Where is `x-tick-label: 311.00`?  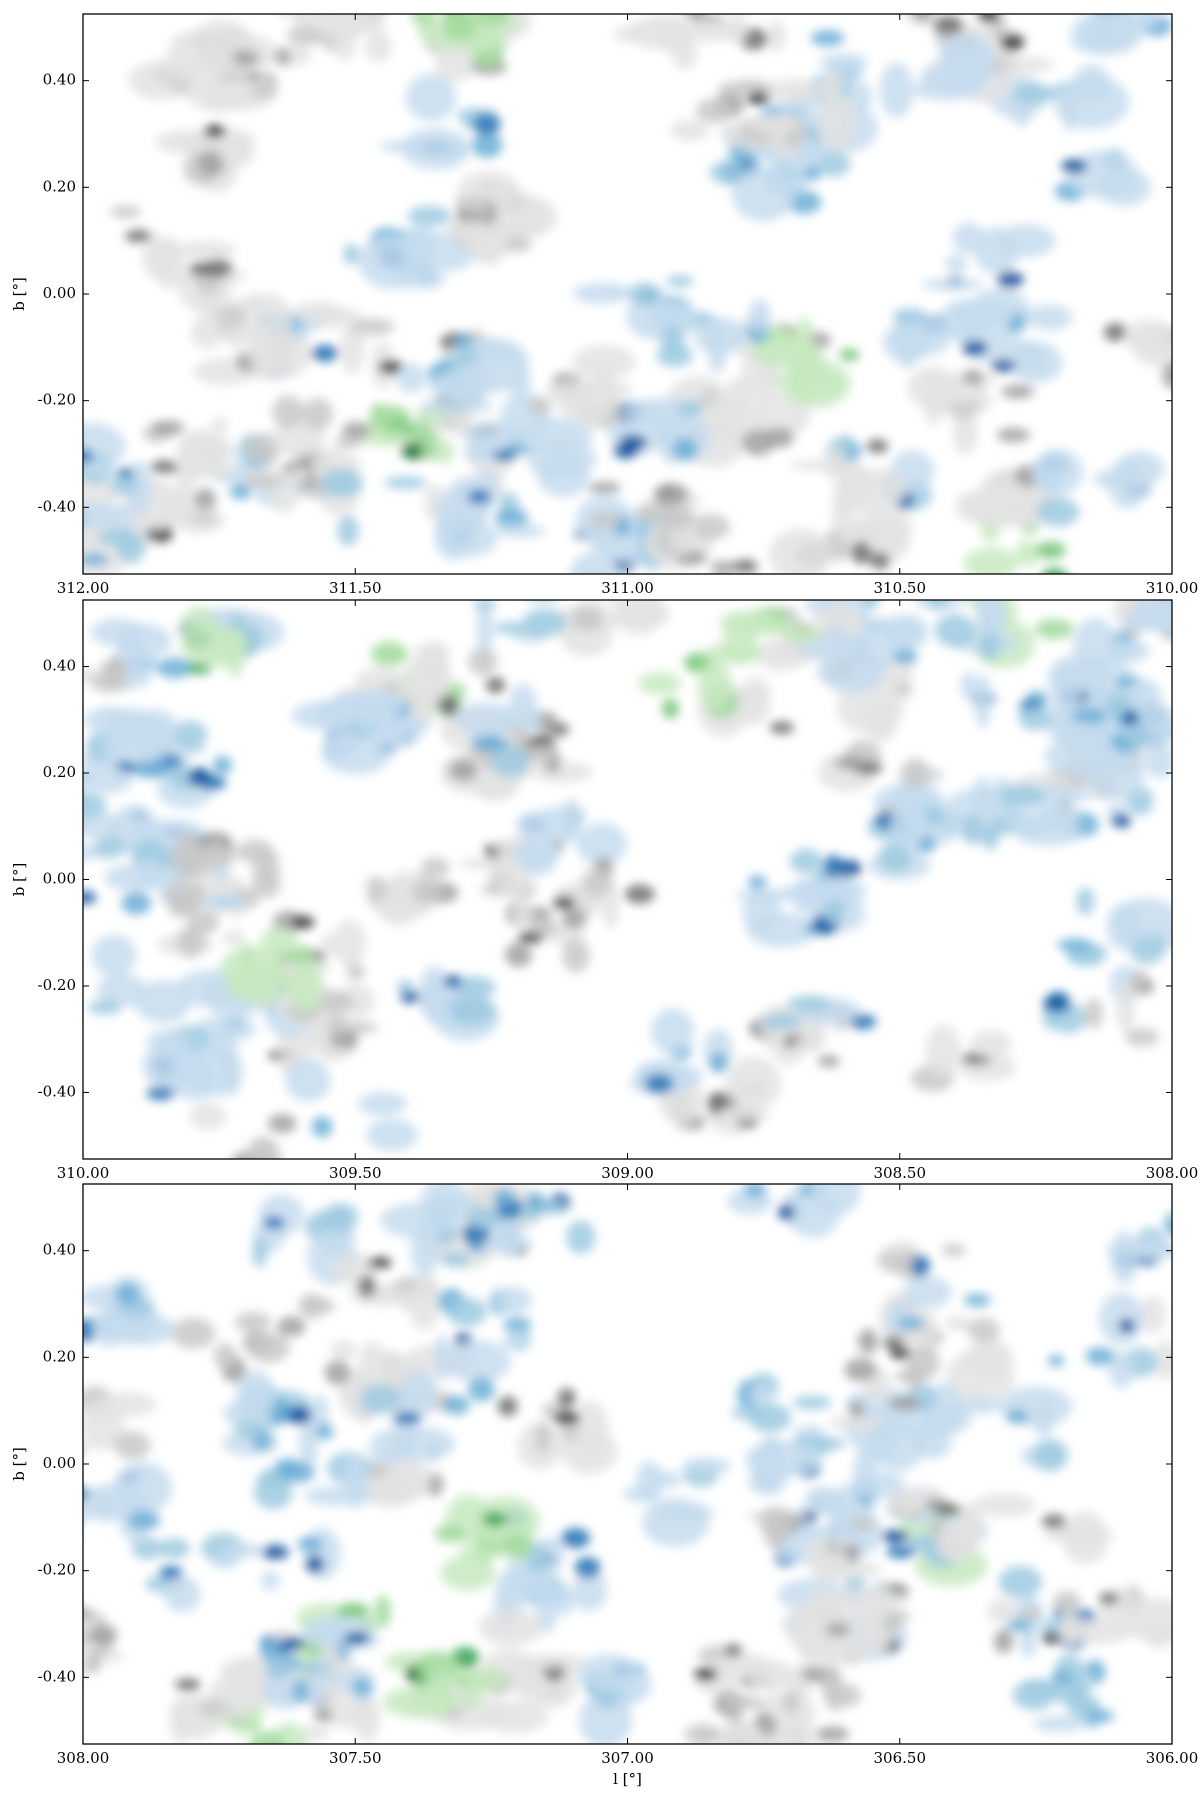
x-tick-label: 311.00 is located at coordinates (627, 588).